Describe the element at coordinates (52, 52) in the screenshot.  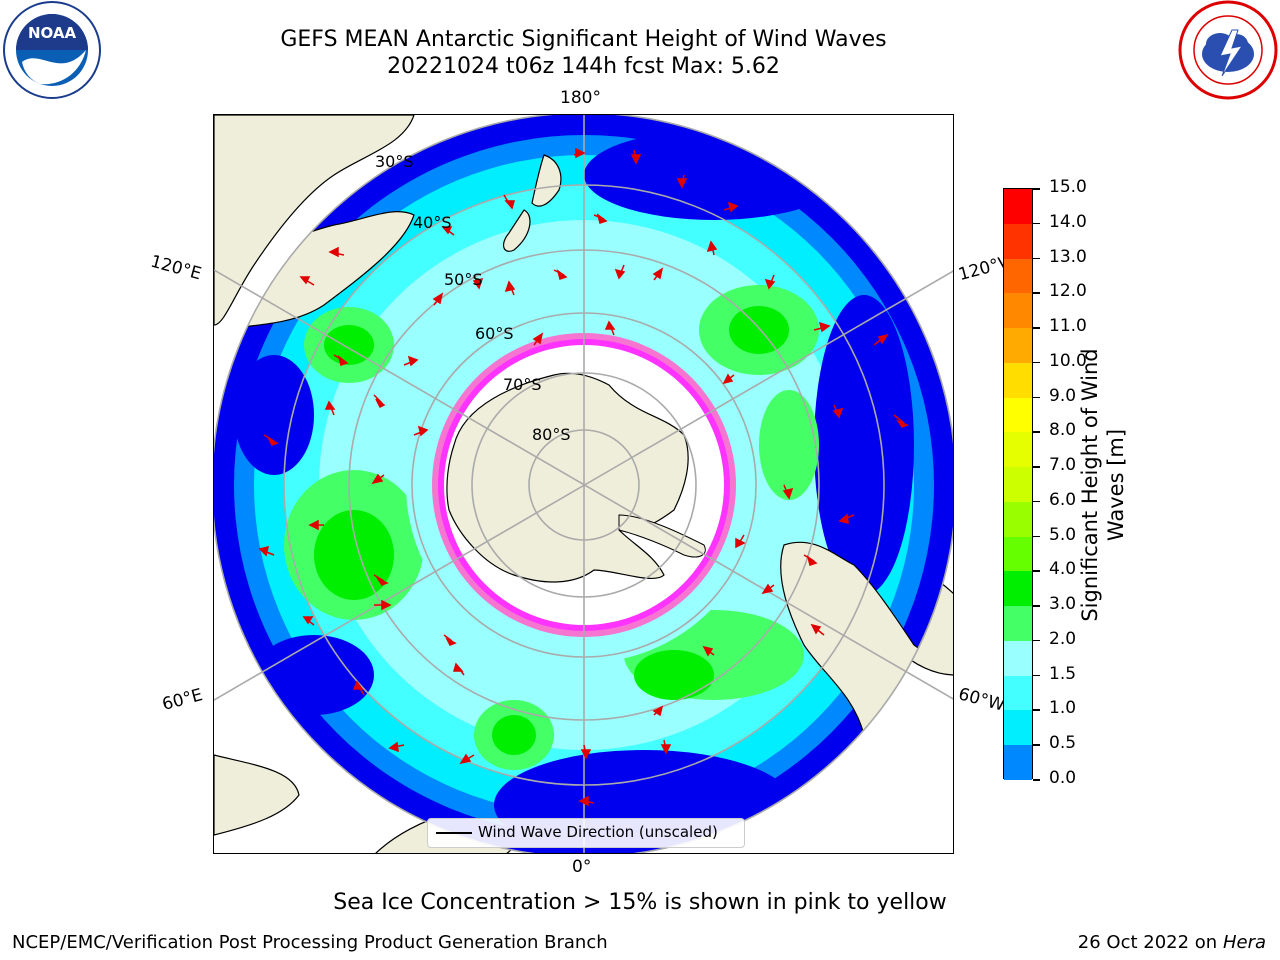
I see `noaa-logo-icon: NOAA` at that location.